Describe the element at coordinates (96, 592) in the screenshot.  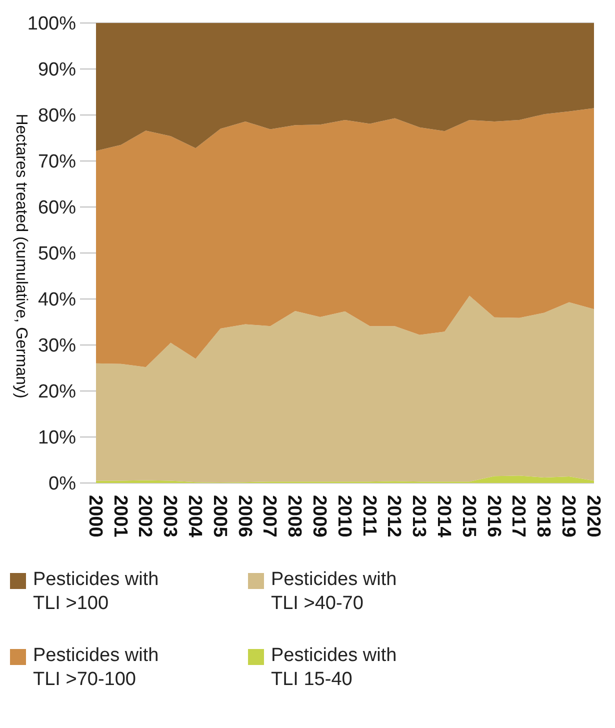
I see `legend-label: Pesticides with TLI >100` at that location.